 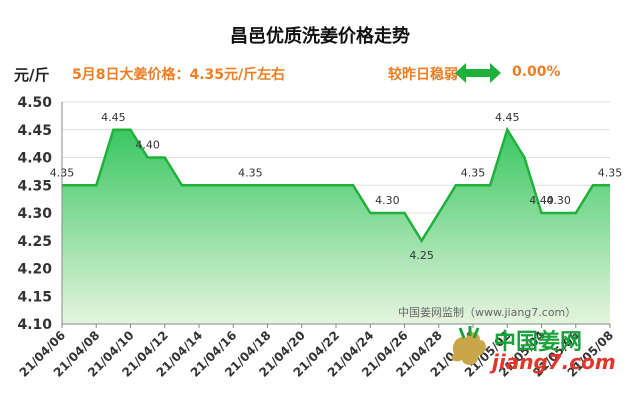 What do you see at coordinates (34, 159) in the screenshot?
I see `y-tick-label: 4.40` at bounding box center [34, 159].